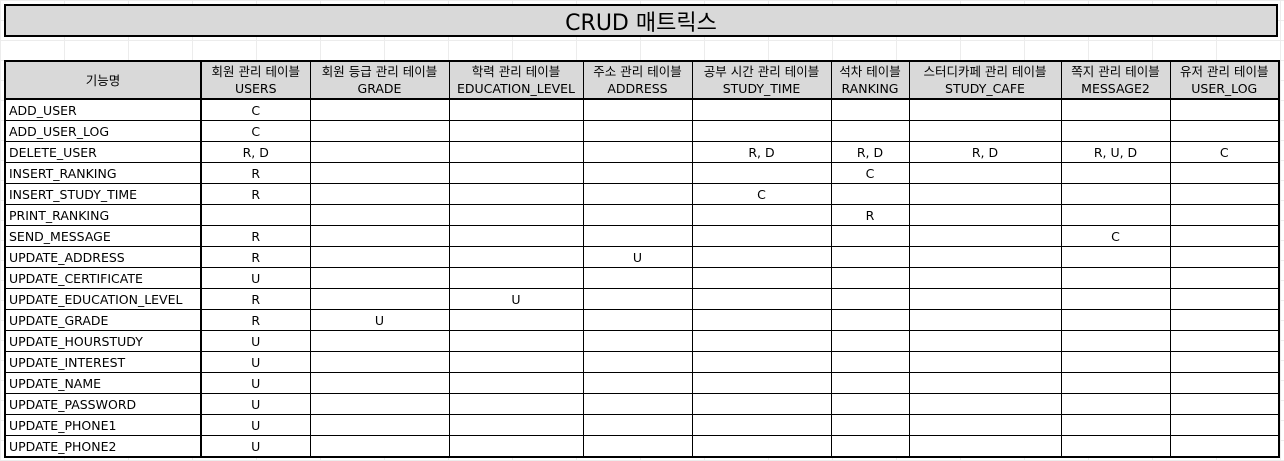 The width and height of the screenshot is (1284, 461). Describe the element at coordinates (255, 80) in the screenshot. I see `column-header-users: 회원 관리 테이블 USERS` at that location.